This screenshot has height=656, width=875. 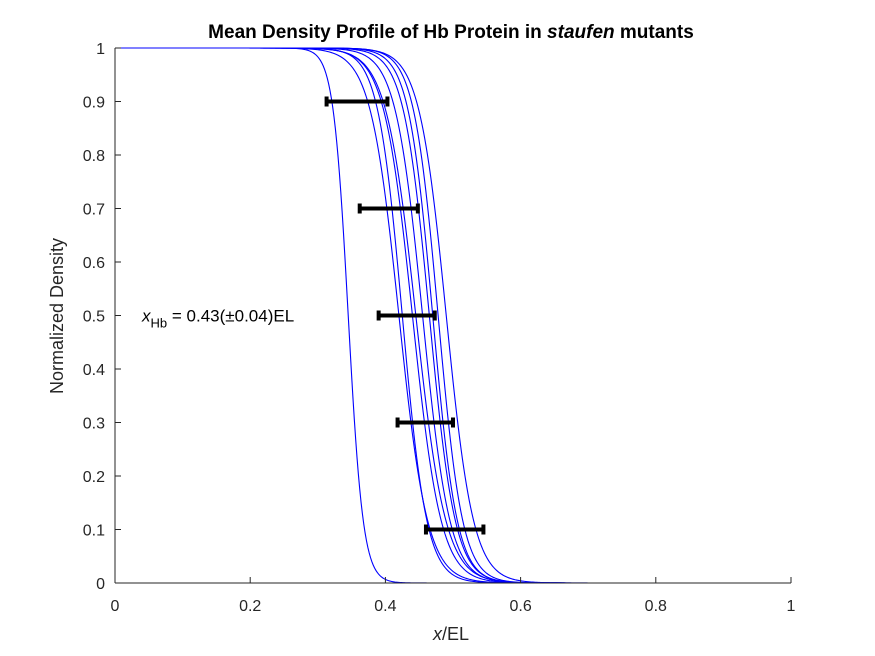 What do you see at coordinates (520, 606) in the screenshot?
I see `x-tick-label: 0.6` at bounding box center [520, 606].